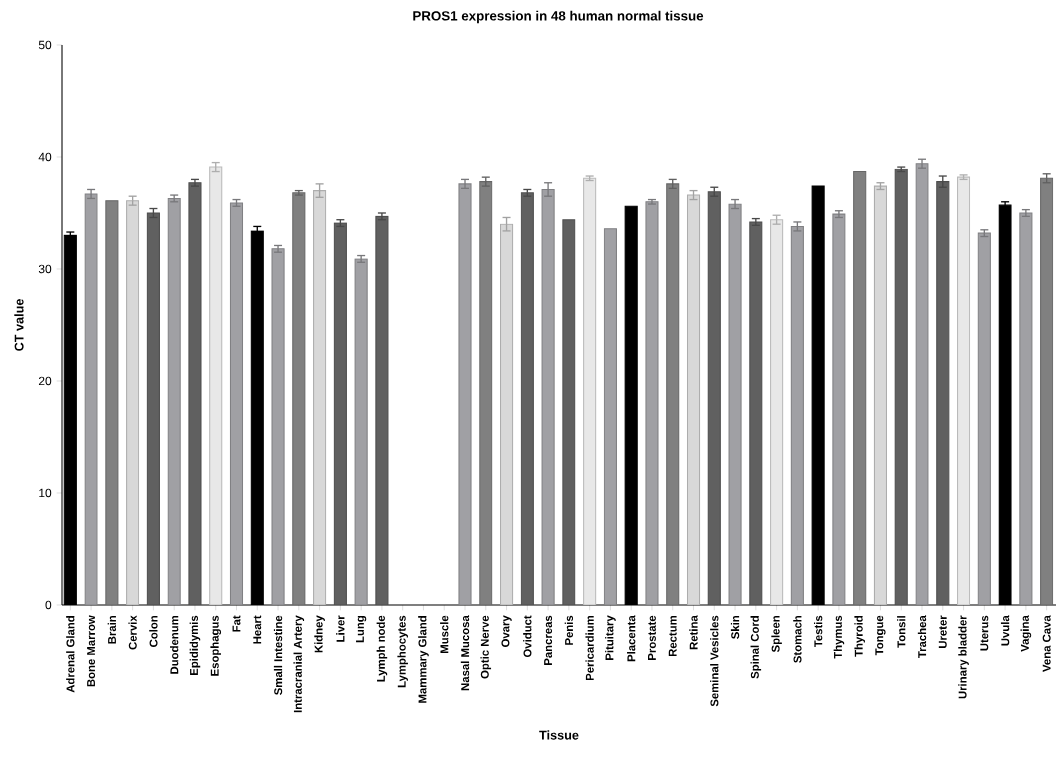  What do you see at coordinates (444, 634) in the screenshot?
I see `x-tick-label: Muscle` at bounding box center [444, 634].